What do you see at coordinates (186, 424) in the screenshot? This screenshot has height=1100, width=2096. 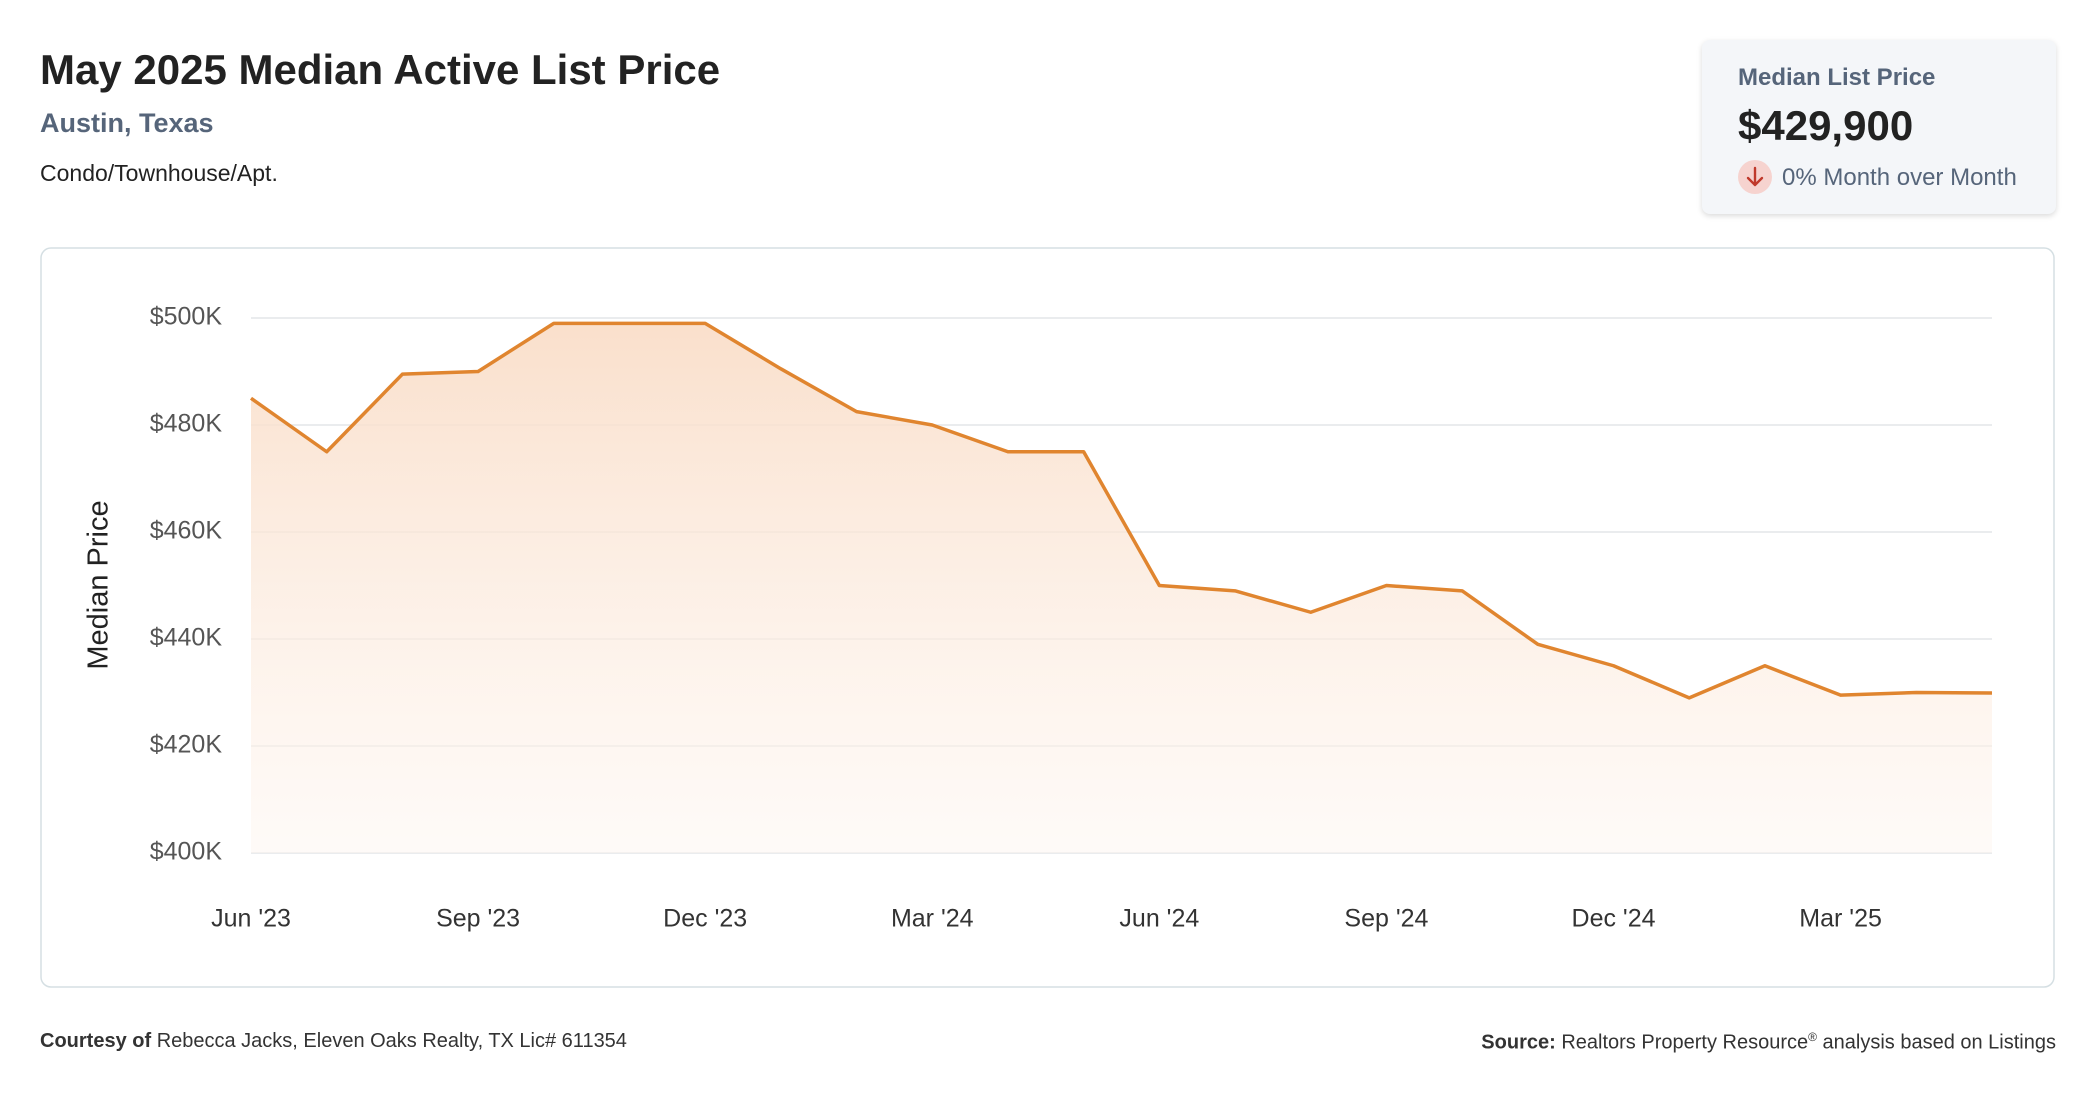 I see `y-tick-label: $480K` at bounding box center [186, 424].